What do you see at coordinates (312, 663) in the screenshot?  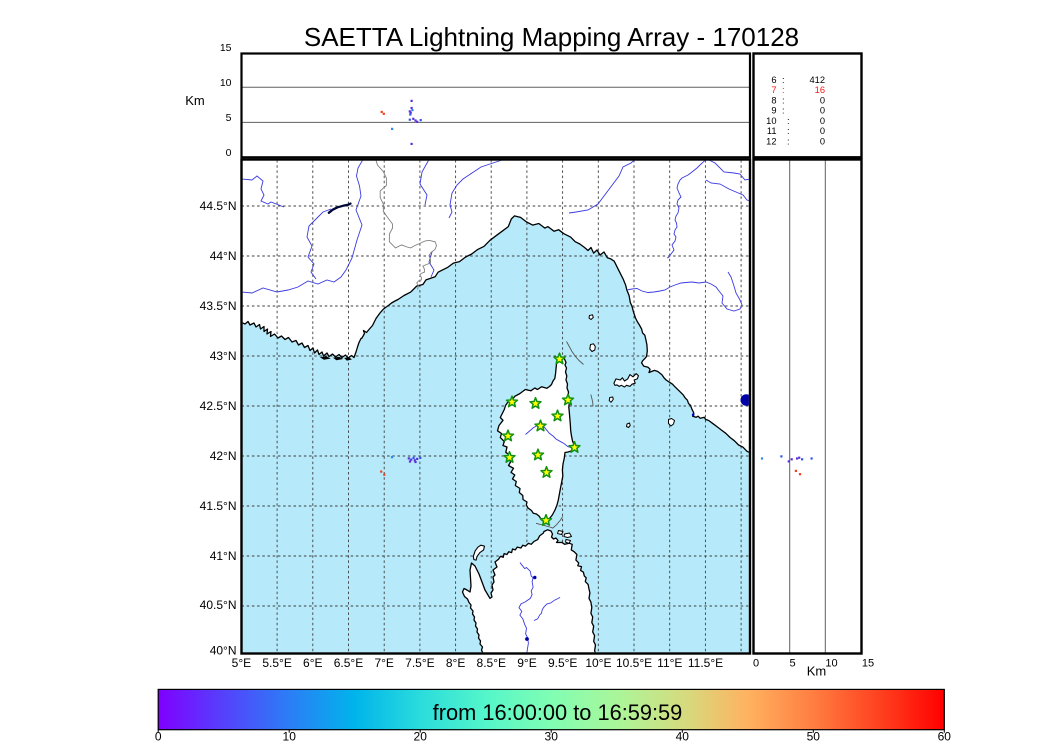 I see `svg-text: 6°E` at bounding box center [312, 663].